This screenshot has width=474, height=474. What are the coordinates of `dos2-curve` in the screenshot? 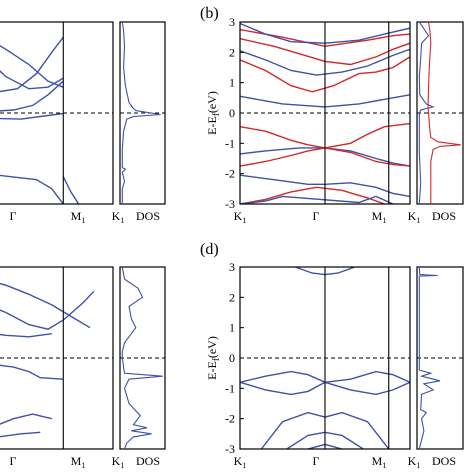 It's located at (444, 113).